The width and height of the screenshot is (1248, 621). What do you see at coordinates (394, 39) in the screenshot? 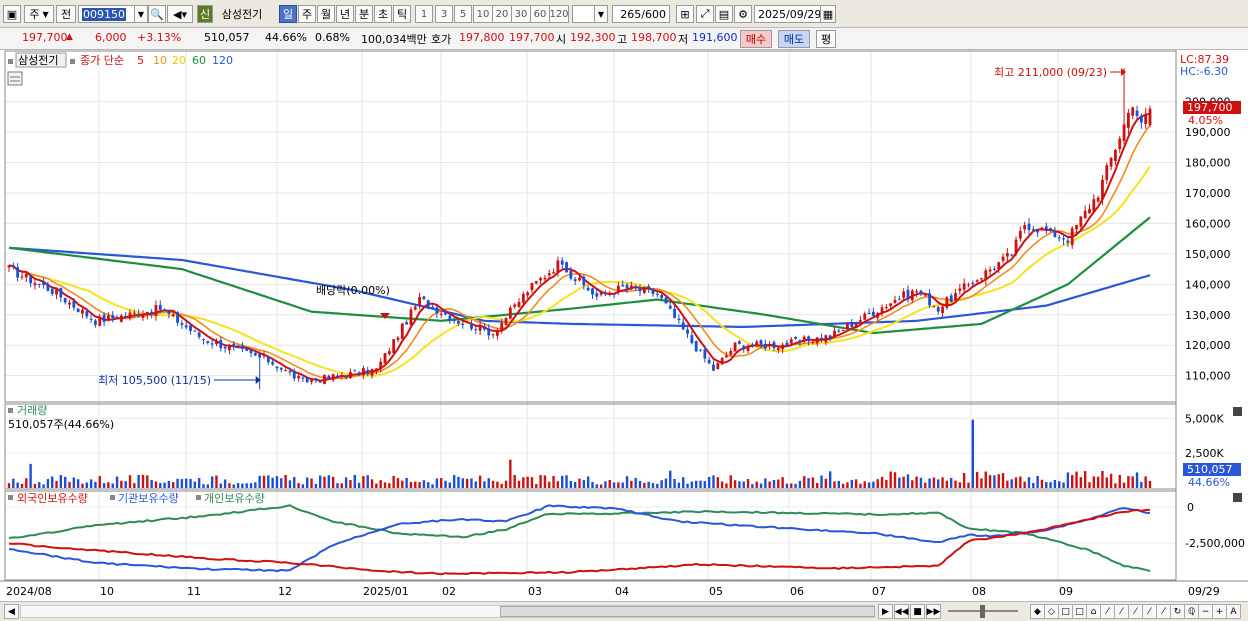
I see `trade-amount: 100,034백만` at bounding box center [394, 39].